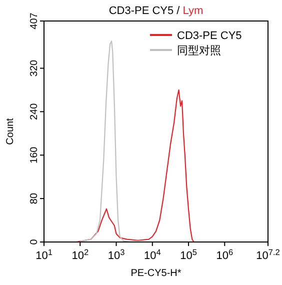  I want to click on y-tick-label: 407, so click(34, 21).